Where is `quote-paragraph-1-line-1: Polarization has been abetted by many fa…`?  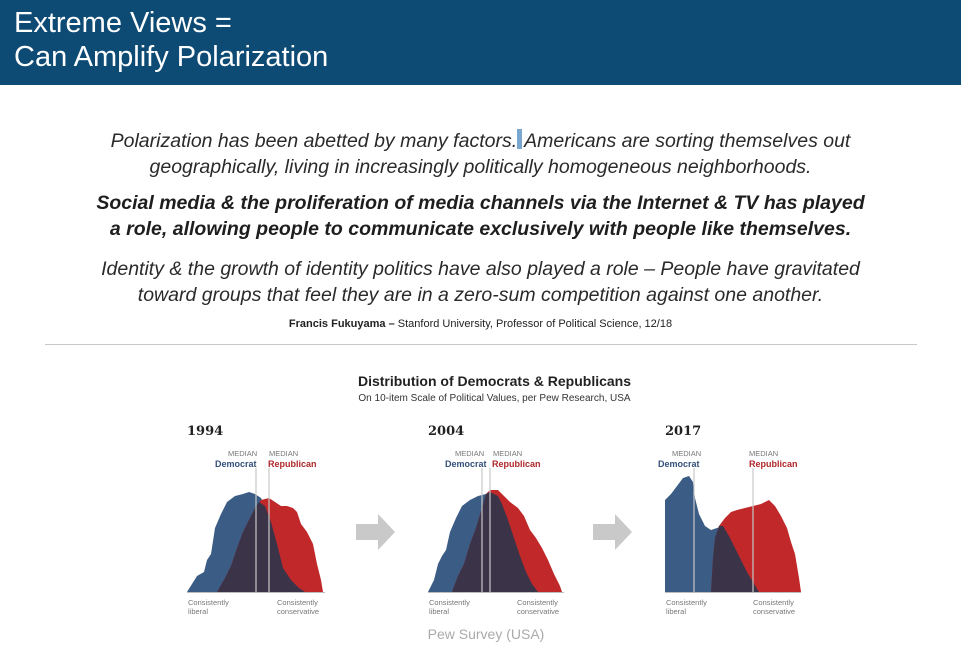
quote-paragraph-1-line-1: Polarization has been abetted by many fa… is located at coordinates (480, 141).